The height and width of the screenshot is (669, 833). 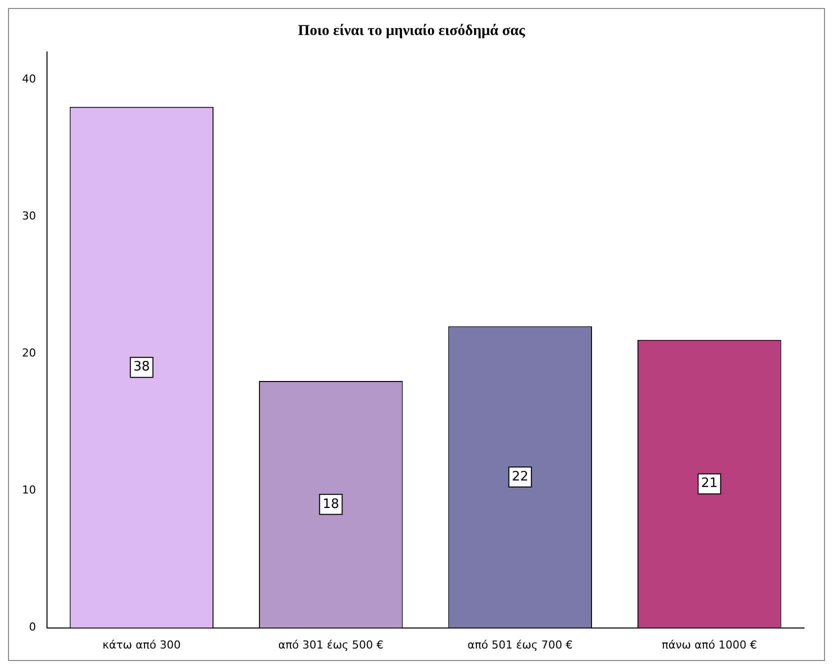 I want to click on data-label: 22, so click(x=520, y=476).